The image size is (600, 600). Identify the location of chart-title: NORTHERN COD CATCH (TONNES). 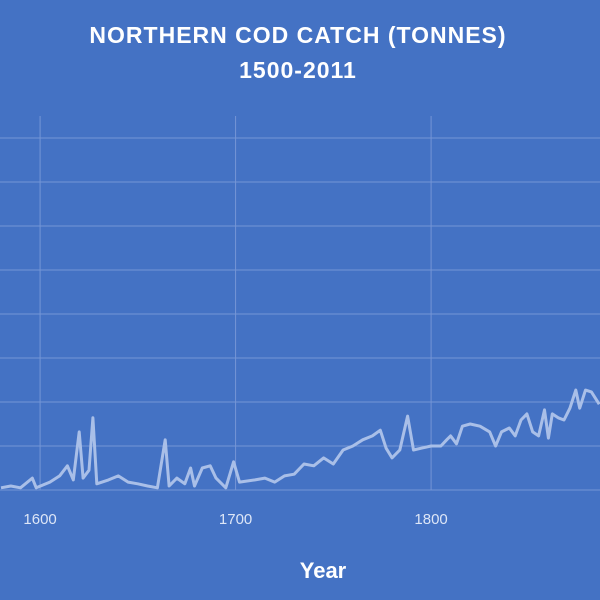
(297, 35).